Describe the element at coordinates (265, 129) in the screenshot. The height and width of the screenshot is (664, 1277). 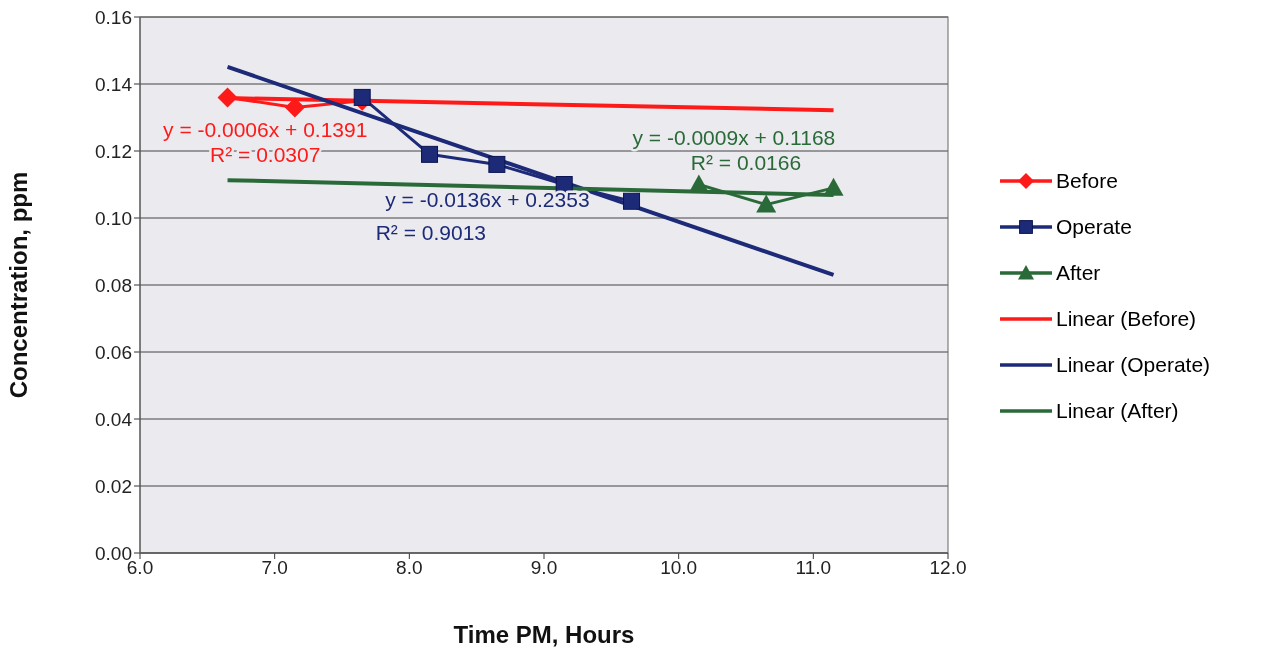
I see `annotation: y = -0.0006x + 0.1391` at that location.